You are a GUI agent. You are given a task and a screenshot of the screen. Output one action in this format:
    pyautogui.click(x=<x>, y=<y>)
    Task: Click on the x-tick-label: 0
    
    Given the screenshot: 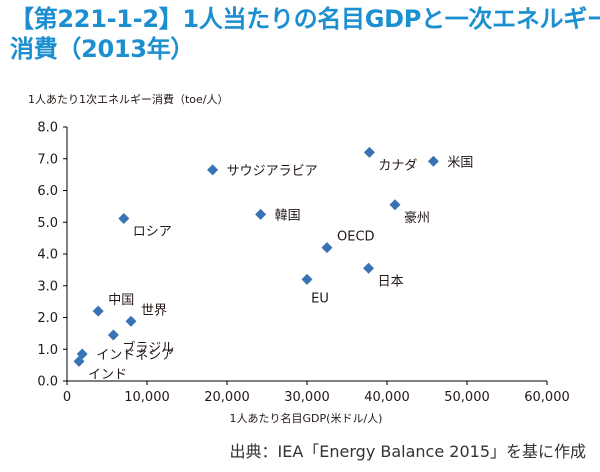 What is the action you would take?
    pyautogui.click(x=67, y=397)
    